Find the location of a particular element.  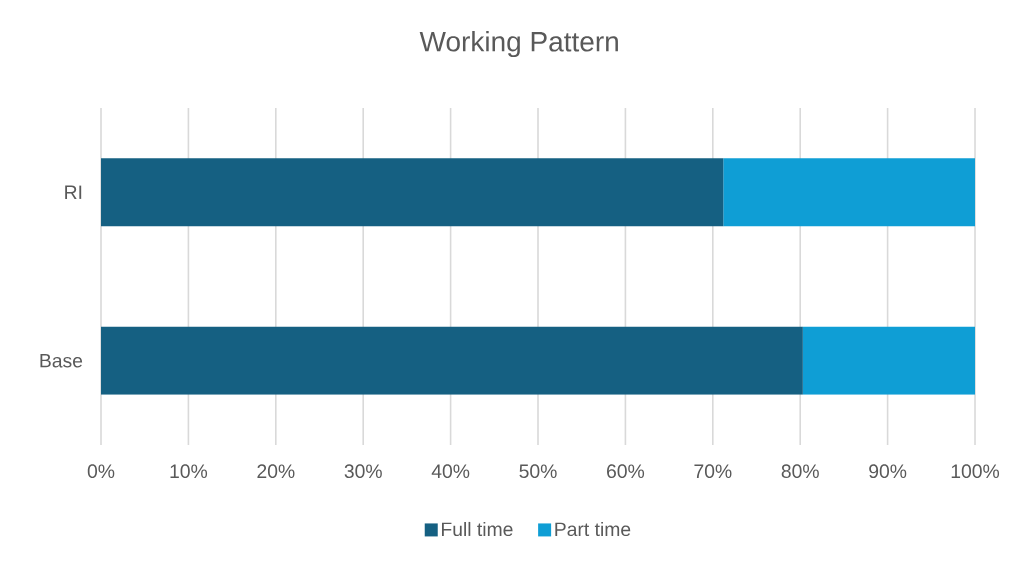

legend-label: Part time is located at coordinates (593, 529).